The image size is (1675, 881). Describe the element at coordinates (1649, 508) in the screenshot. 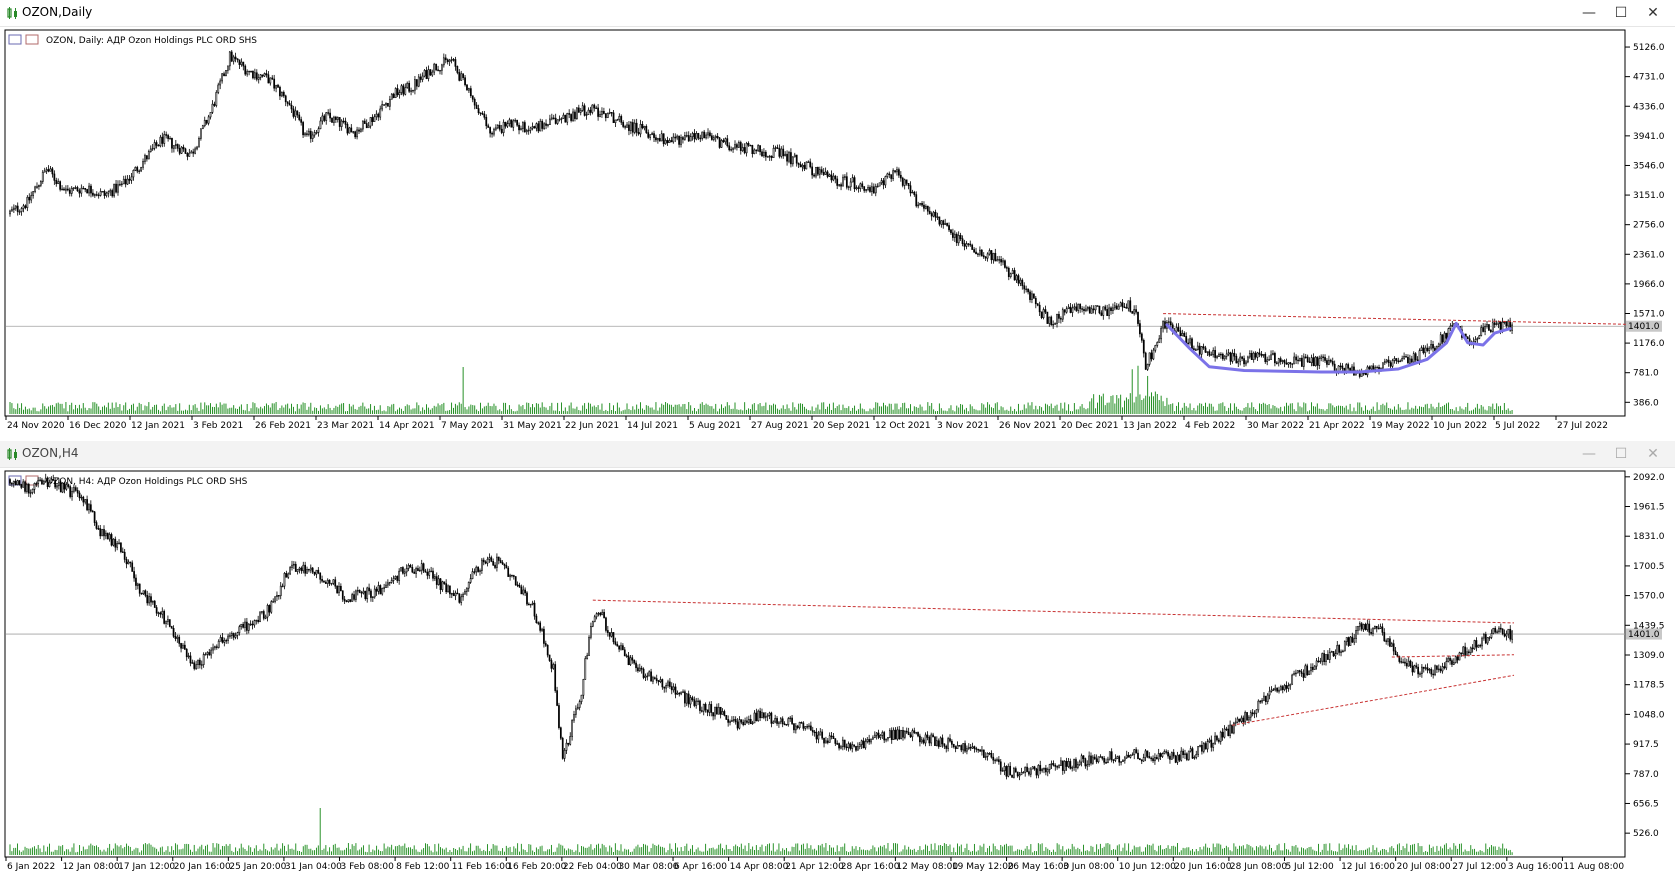

I see `y-tick-label: 1961.5` at that location.